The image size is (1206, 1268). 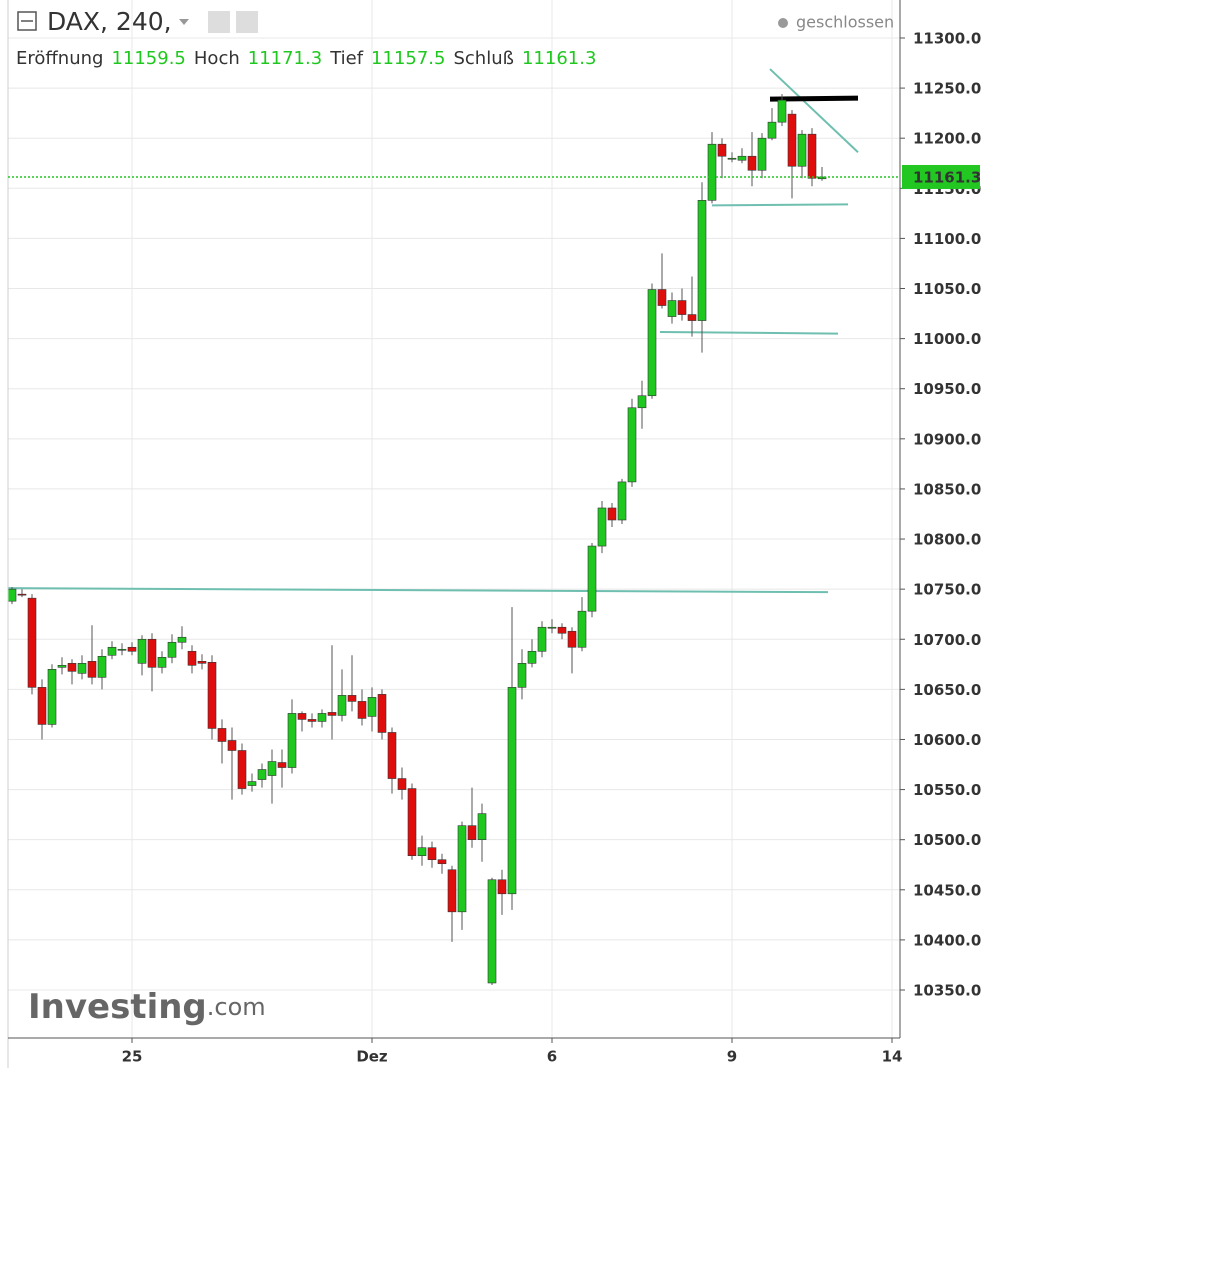 I want to click on y-tick-label: 10800.0, so click(x=947, y=540).